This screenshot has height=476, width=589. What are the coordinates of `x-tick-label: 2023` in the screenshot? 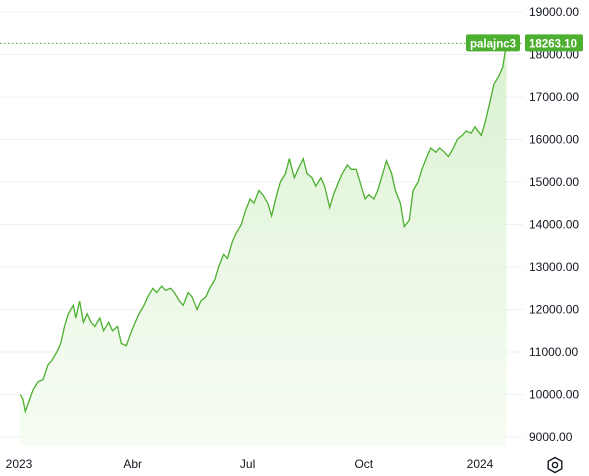 It's located at (19, 464).